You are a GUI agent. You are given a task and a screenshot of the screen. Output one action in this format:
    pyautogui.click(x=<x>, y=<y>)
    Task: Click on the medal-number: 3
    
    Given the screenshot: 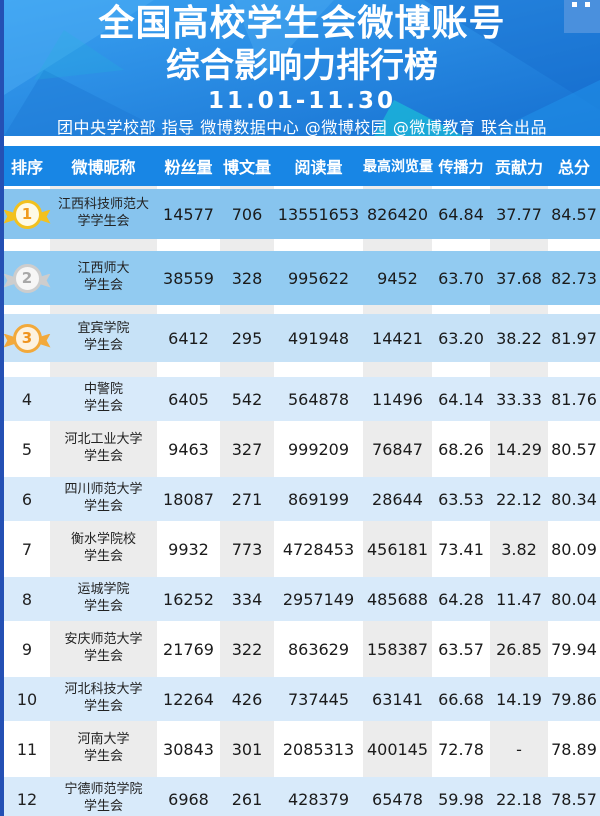 What is the action you would take?
    pyautogui.click(x=27, y=338)
    